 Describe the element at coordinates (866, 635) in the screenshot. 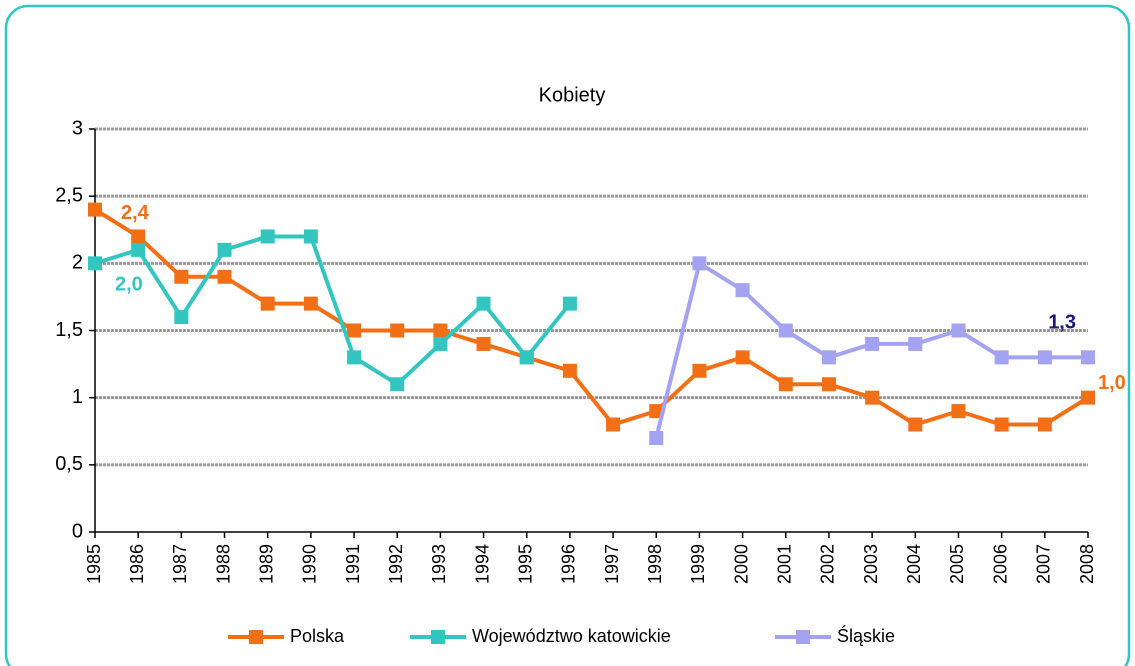

I see `legend-label: Śląskie` at that location.